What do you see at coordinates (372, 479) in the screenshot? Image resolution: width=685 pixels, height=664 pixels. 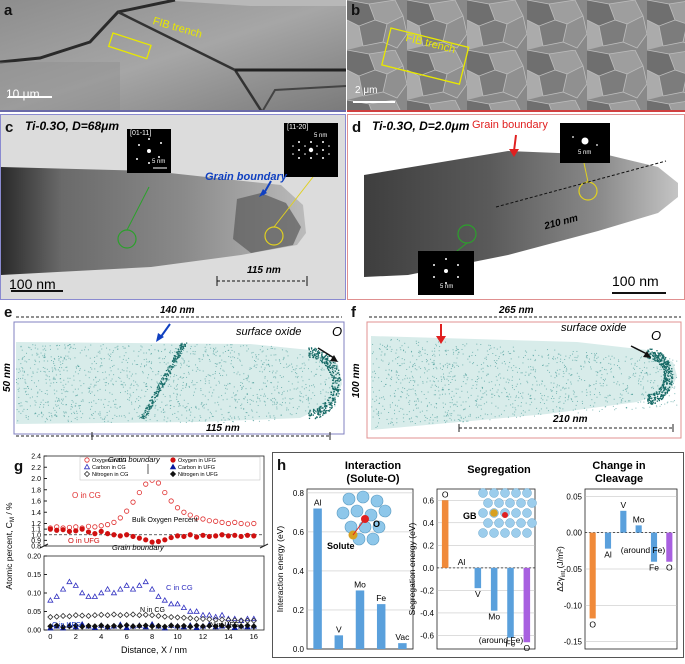 I see `h-title-1b: (Solute-O)` at bounding box center [372, 479].